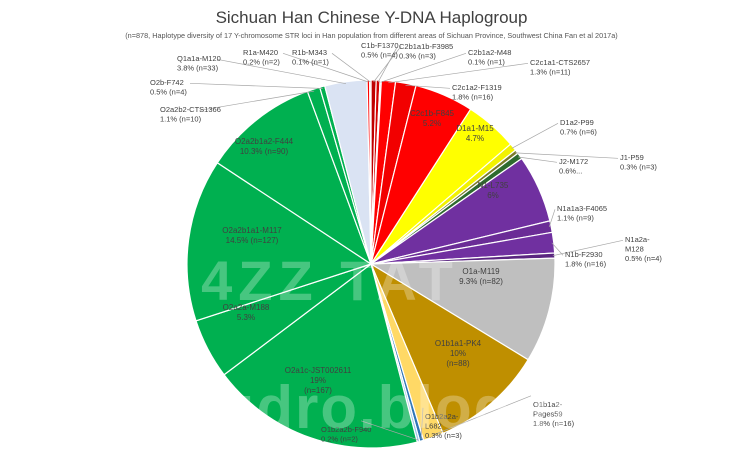 This screenshot has height=453, width=743. What do you see at coordinates (584, 254) in the screenshot?
I see `data-label-line: N1b-F2930` at bounding box center [584, 254].